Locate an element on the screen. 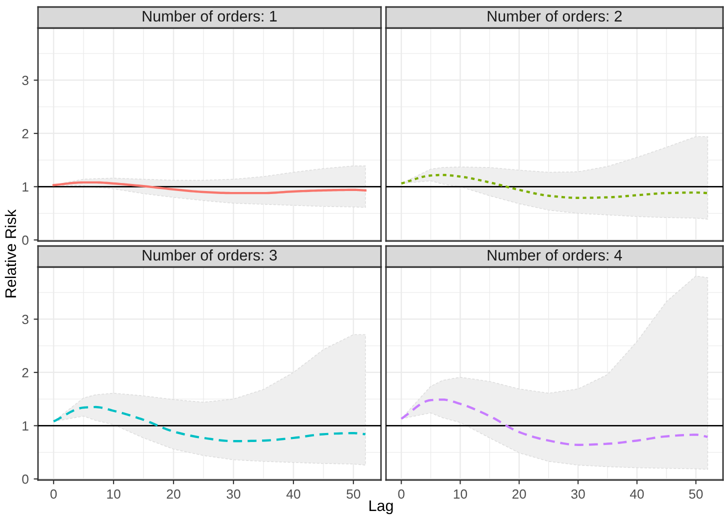 This screenshot has width=724, height=518. chart-title: Number of orders: 3 is located at coordinates (209, 255).